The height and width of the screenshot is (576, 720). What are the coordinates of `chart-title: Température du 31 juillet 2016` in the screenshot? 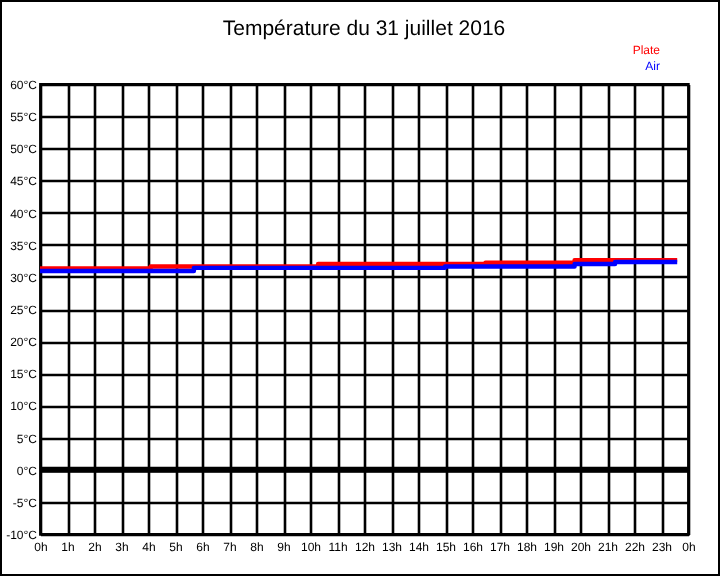 It's located at (364, 29).